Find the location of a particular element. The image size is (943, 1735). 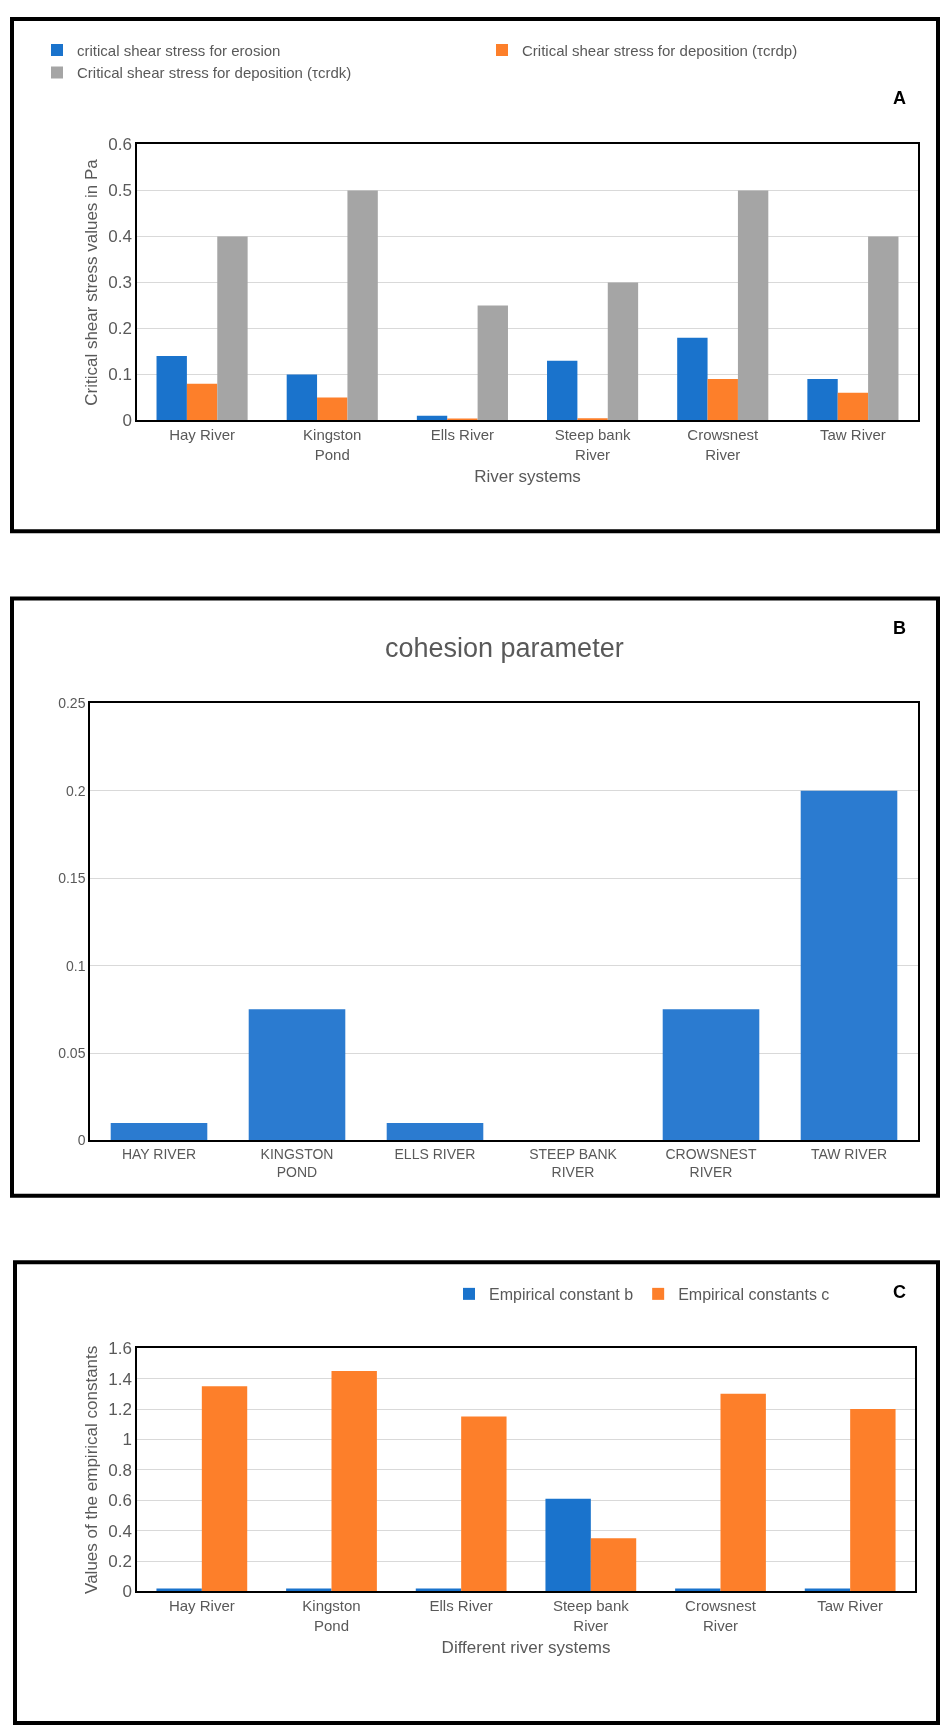

legend-label: Empirical constants c is located at coordinates (754, 1295).